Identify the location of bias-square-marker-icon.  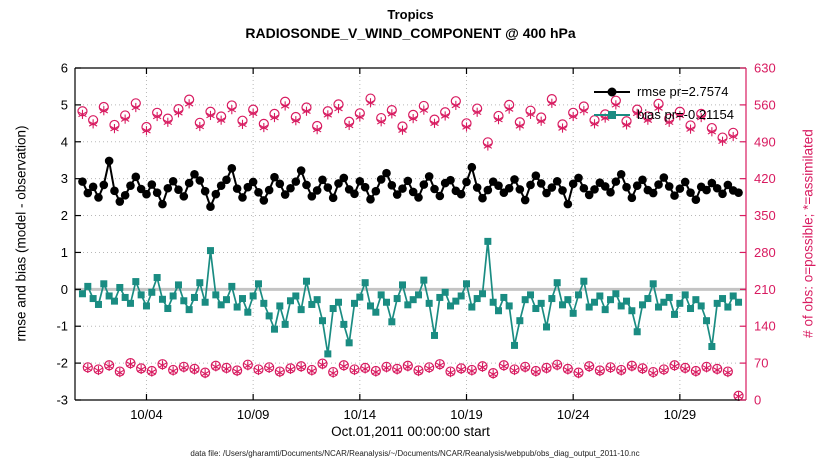
(612, 114).